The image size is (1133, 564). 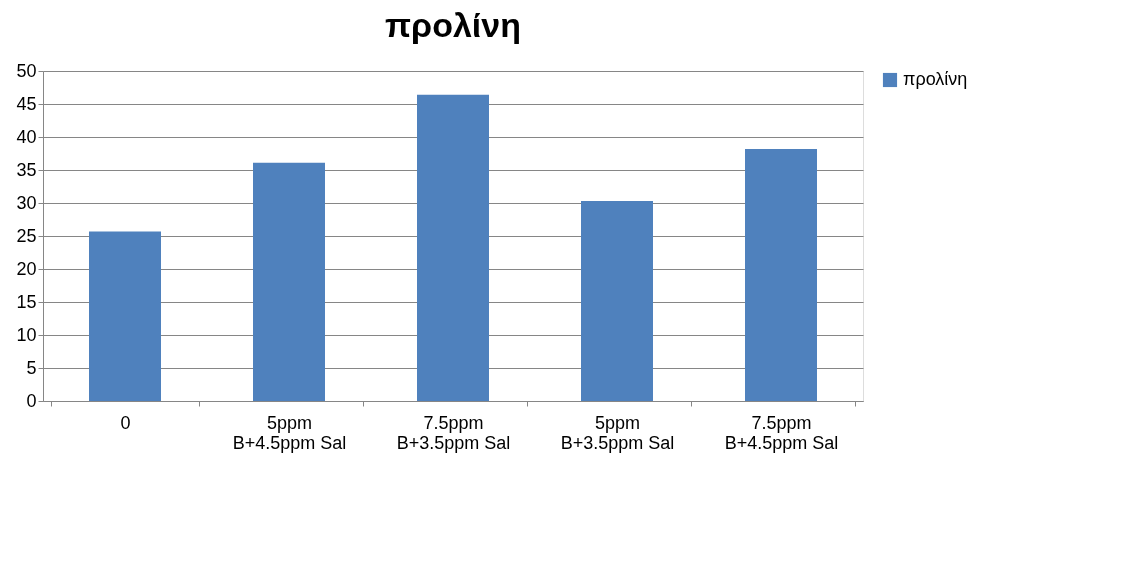 I want to click on x-tick-label: 7.5ppm B+3.5ppm Sal, so click(x=453, y=432).